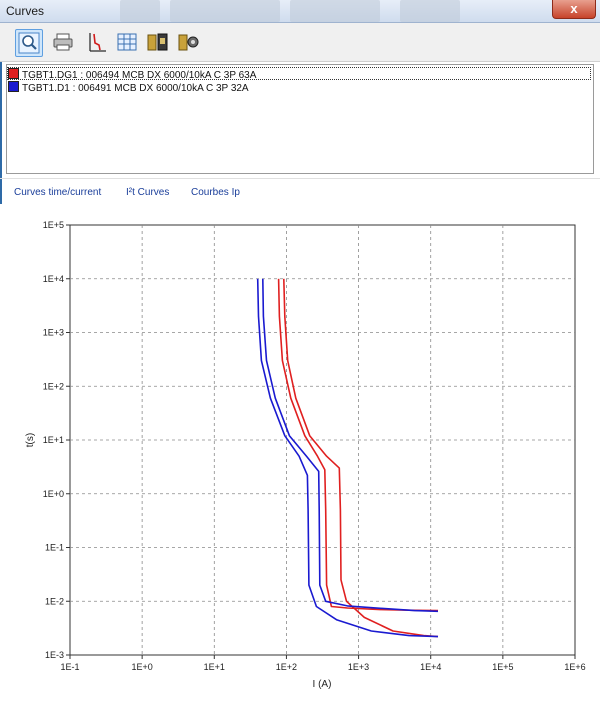 The image size is (600, 710). Describe the element at coordinates (54, 548) in the screenshot. I see `y-tick-label: 1E-1` at that location.